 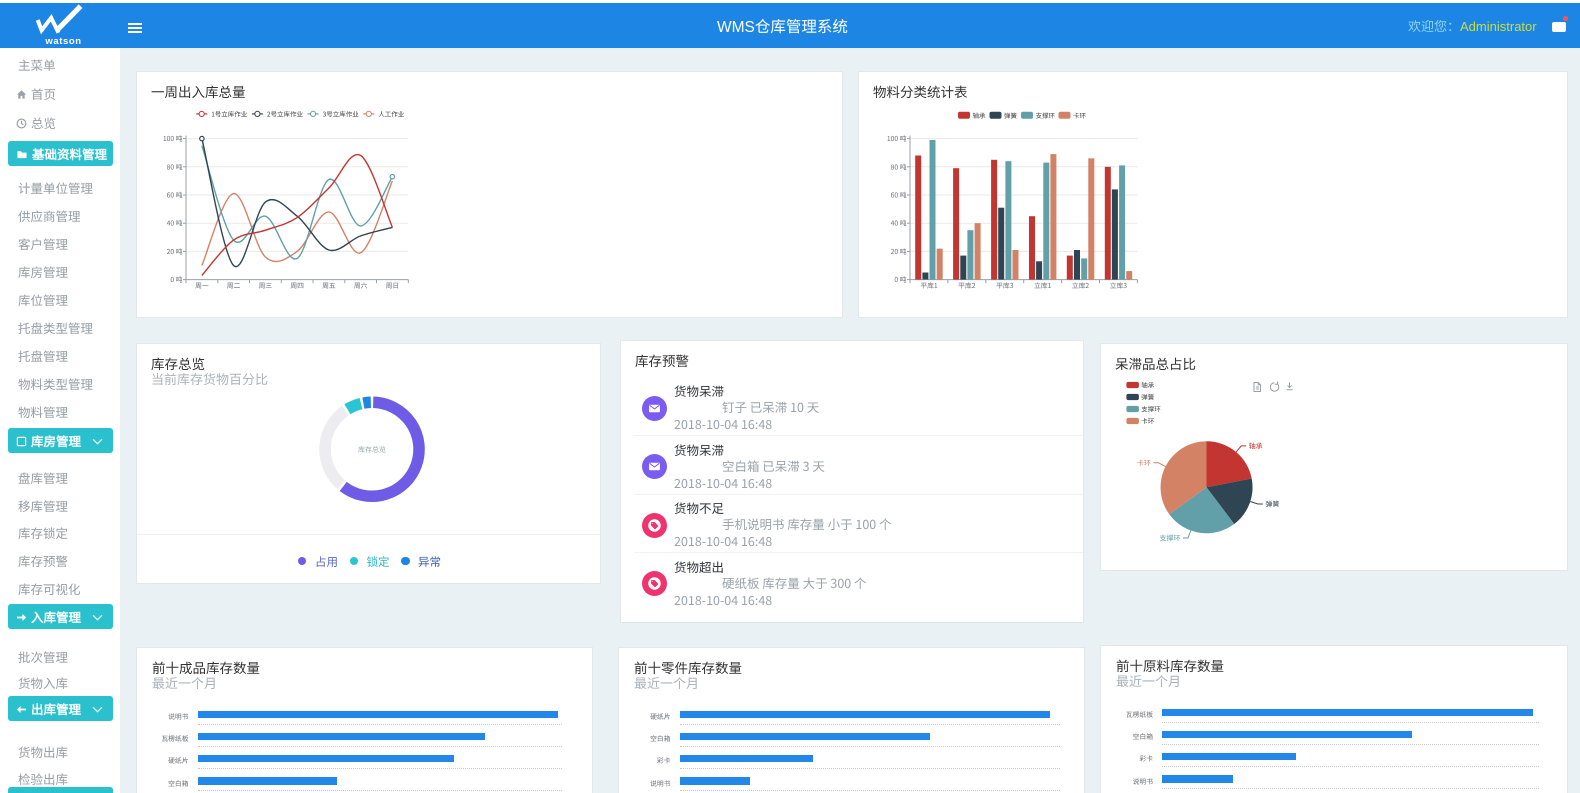 I want to click on svg-text: 周日, so click(x=393, y=285).